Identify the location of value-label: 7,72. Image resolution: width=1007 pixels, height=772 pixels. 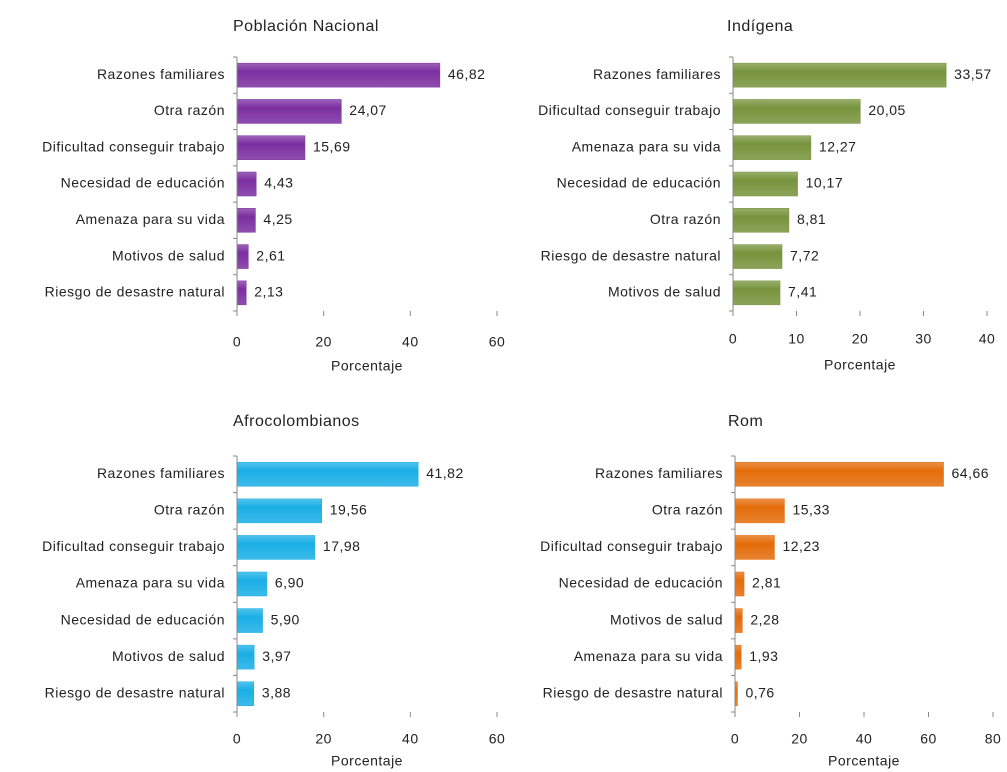
(804, 255).